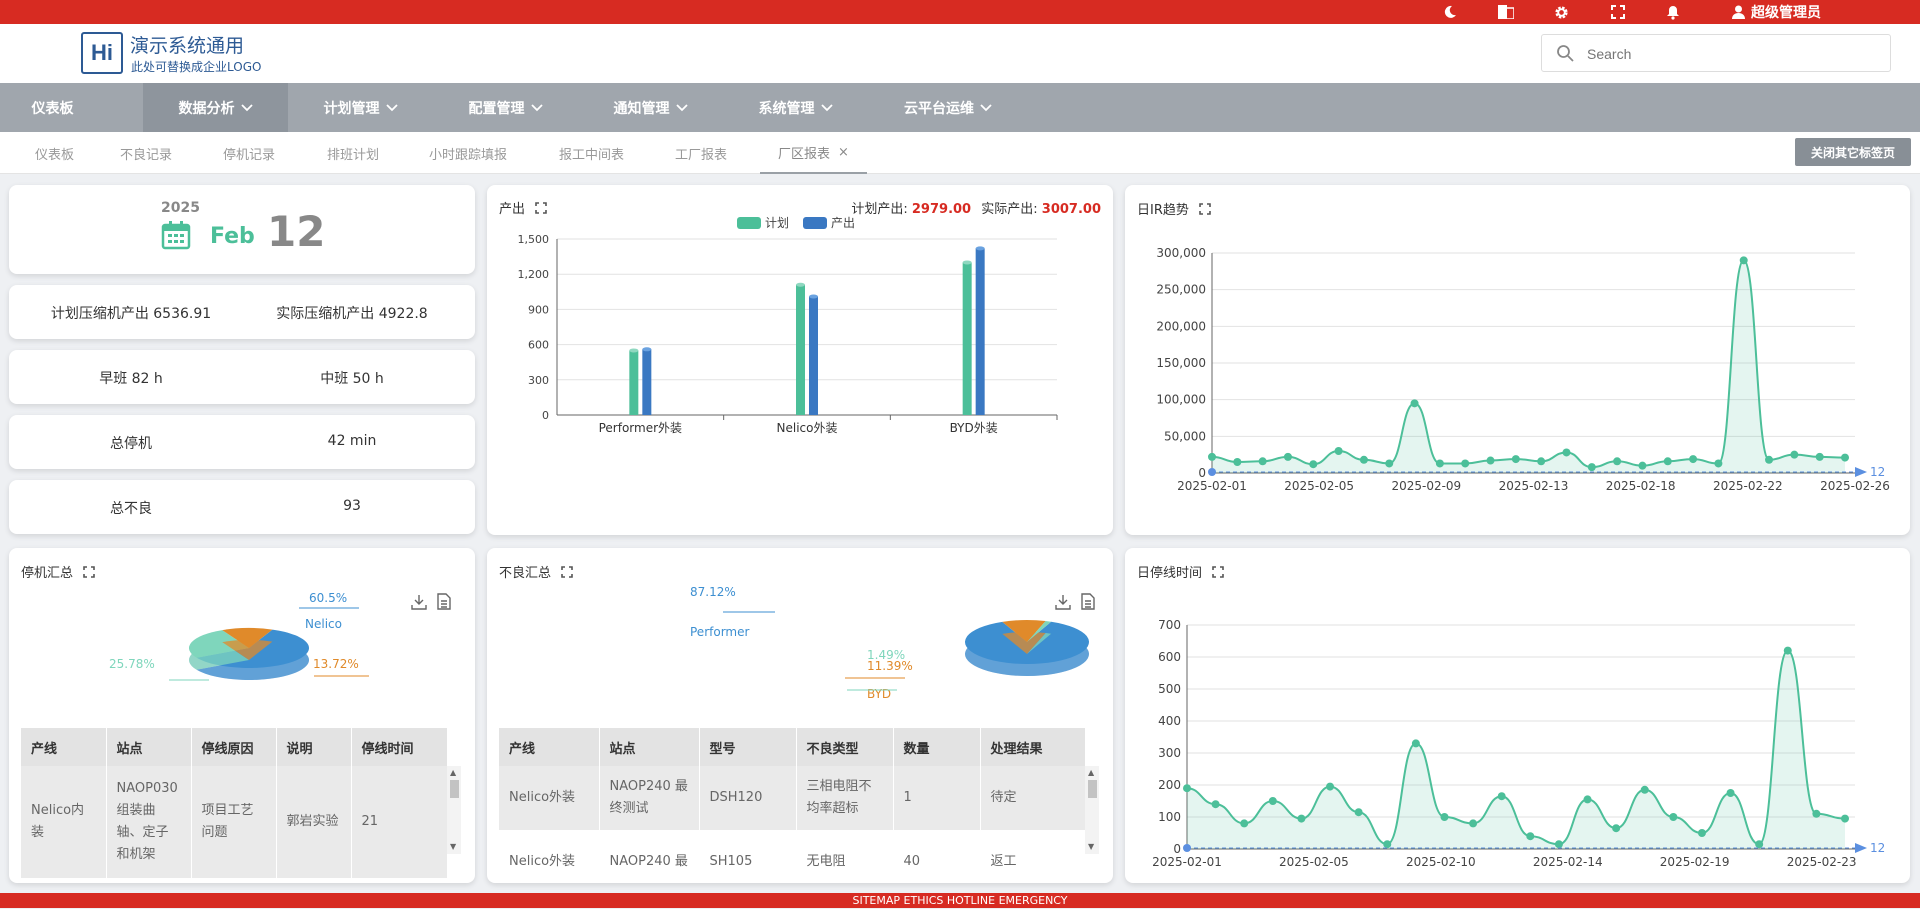  What do you see at coordinates (534, 274) in the screenshot?
I see `y-tick-label: 1,200` at bounding box center [534, 274].